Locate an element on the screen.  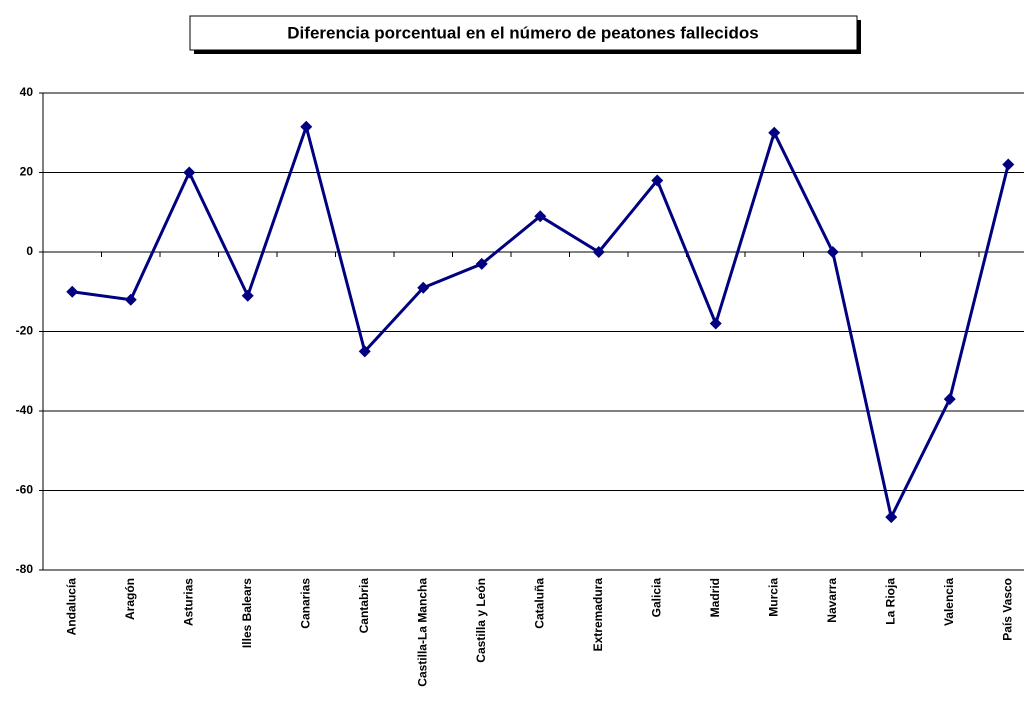
y-tick-label: -40 is located at coordinates (25, 410).